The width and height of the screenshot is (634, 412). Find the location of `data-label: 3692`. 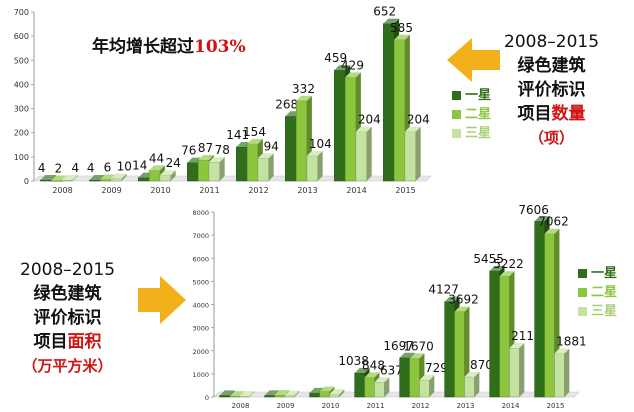

data-label: 3692 is located at coordinates (463, 300).